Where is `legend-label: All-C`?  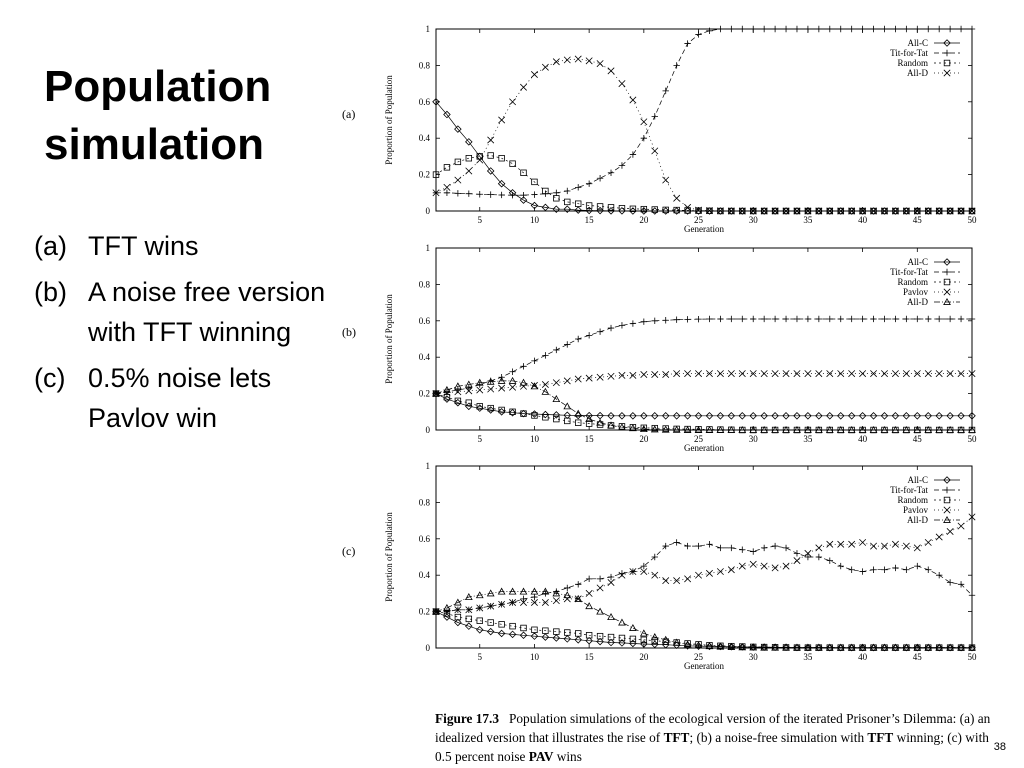 legend-label: All-C is located at coordinates (917, 262).